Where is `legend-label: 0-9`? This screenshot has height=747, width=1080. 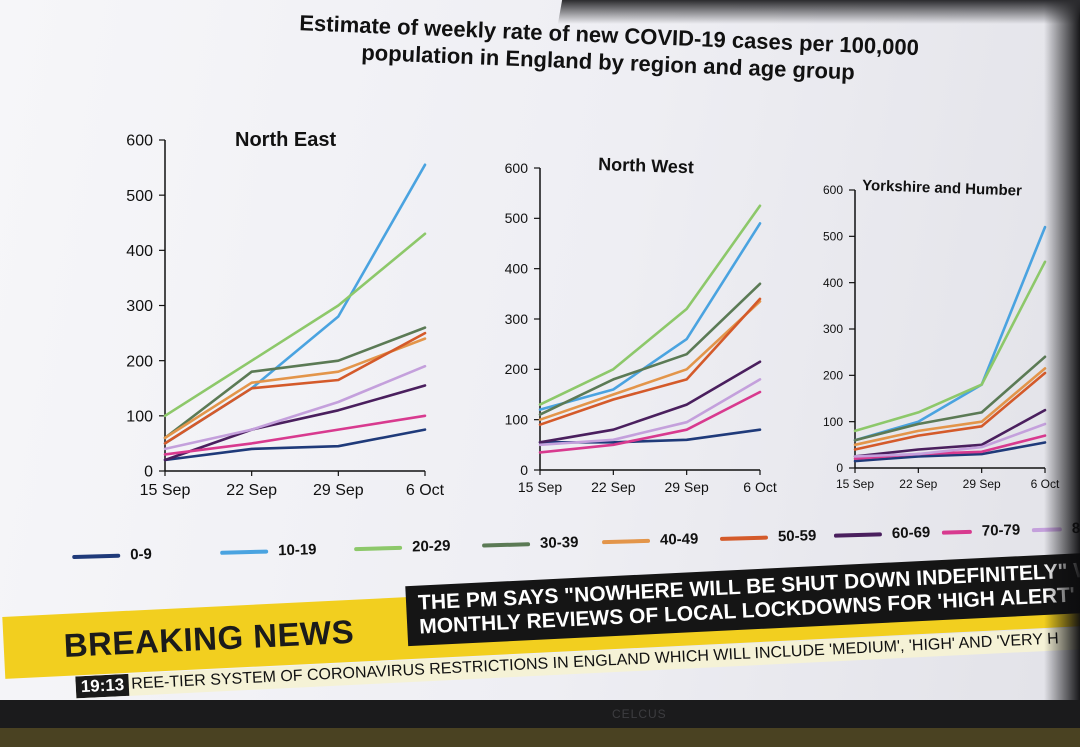 legend-label: 0-9 is located at coordinates (141, 554).